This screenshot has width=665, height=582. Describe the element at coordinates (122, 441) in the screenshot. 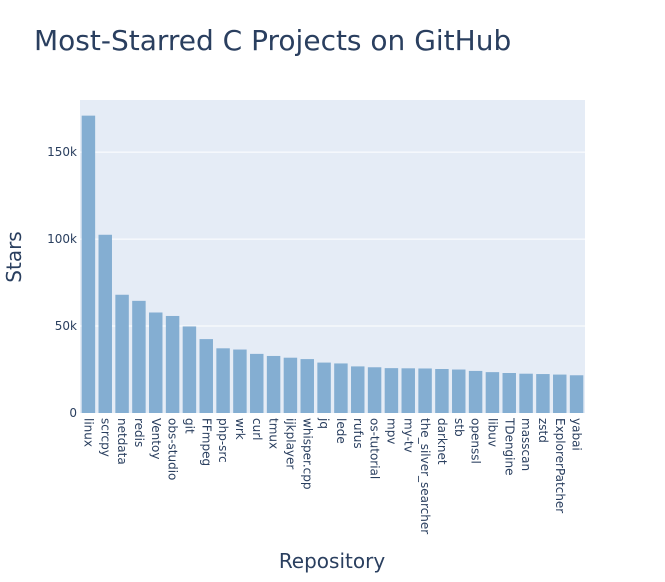

I see `x-tick-label: netdata` at that location.